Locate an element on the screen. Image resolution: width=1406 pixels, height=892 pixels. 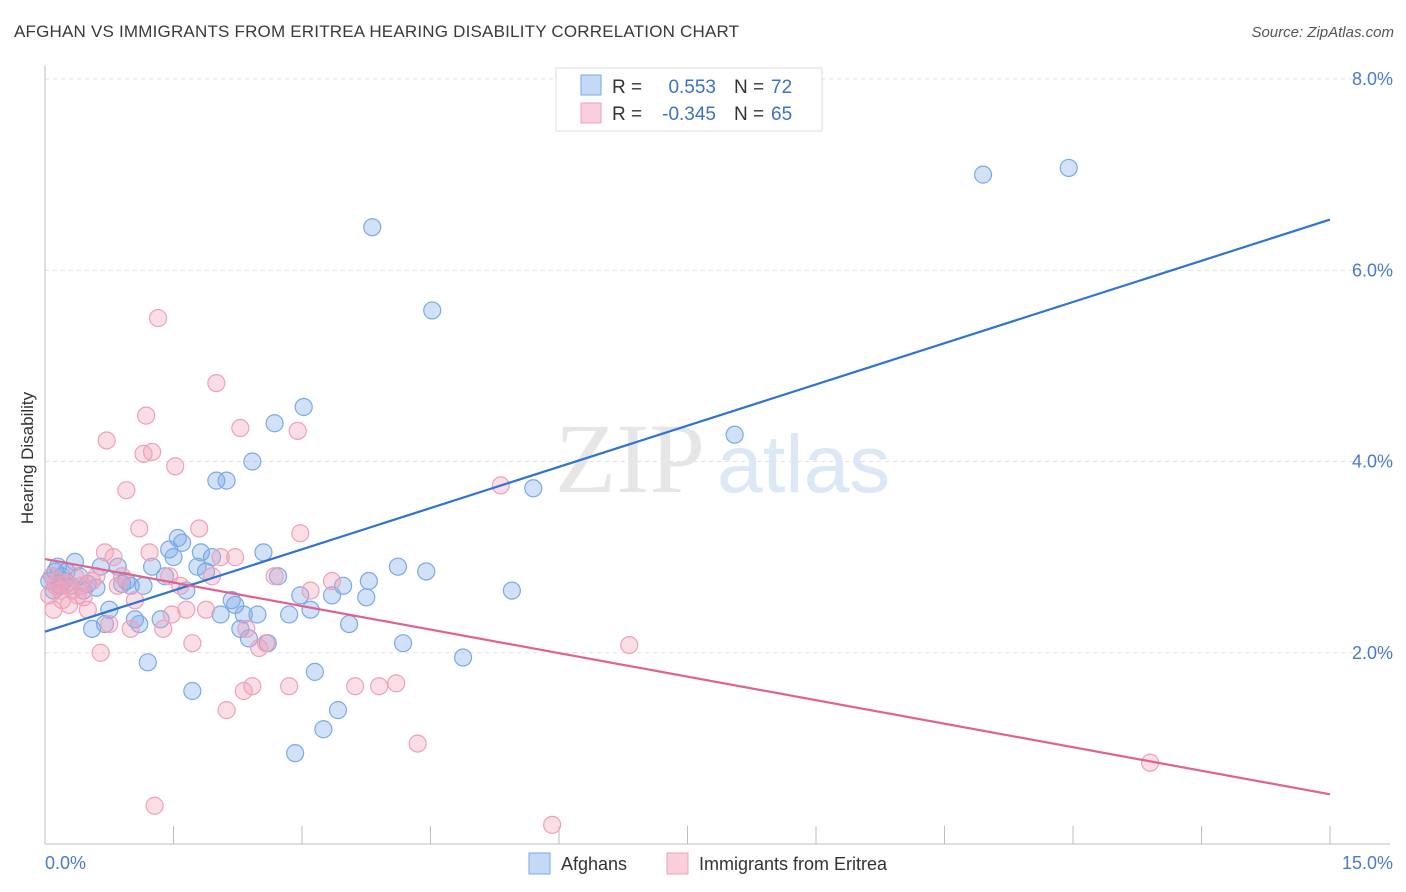
y-tick-label-3: 8.0% is located at coordinates (1372, 79).